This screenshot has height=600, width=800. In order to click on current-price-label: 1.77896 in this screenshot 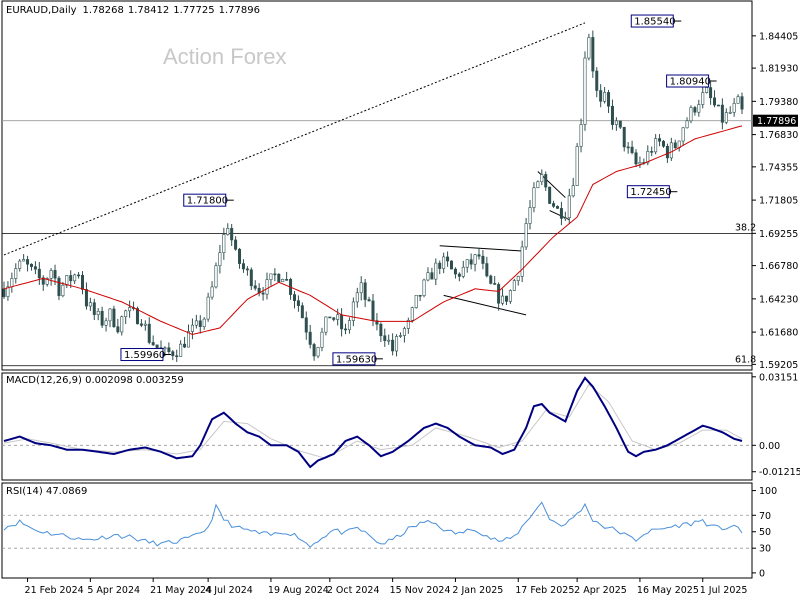, I will do `click(776, 121)`.